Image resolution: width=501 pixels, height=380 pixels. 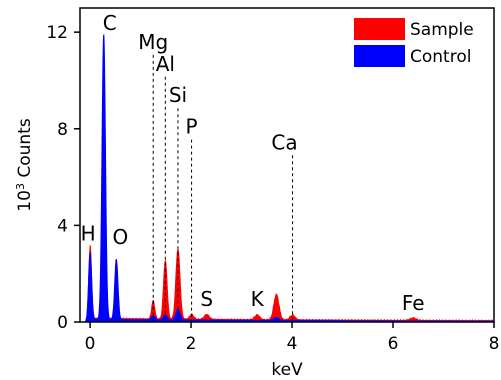 I want to click on y-axis-title: 103 Counts, so click(x=25, y=165).